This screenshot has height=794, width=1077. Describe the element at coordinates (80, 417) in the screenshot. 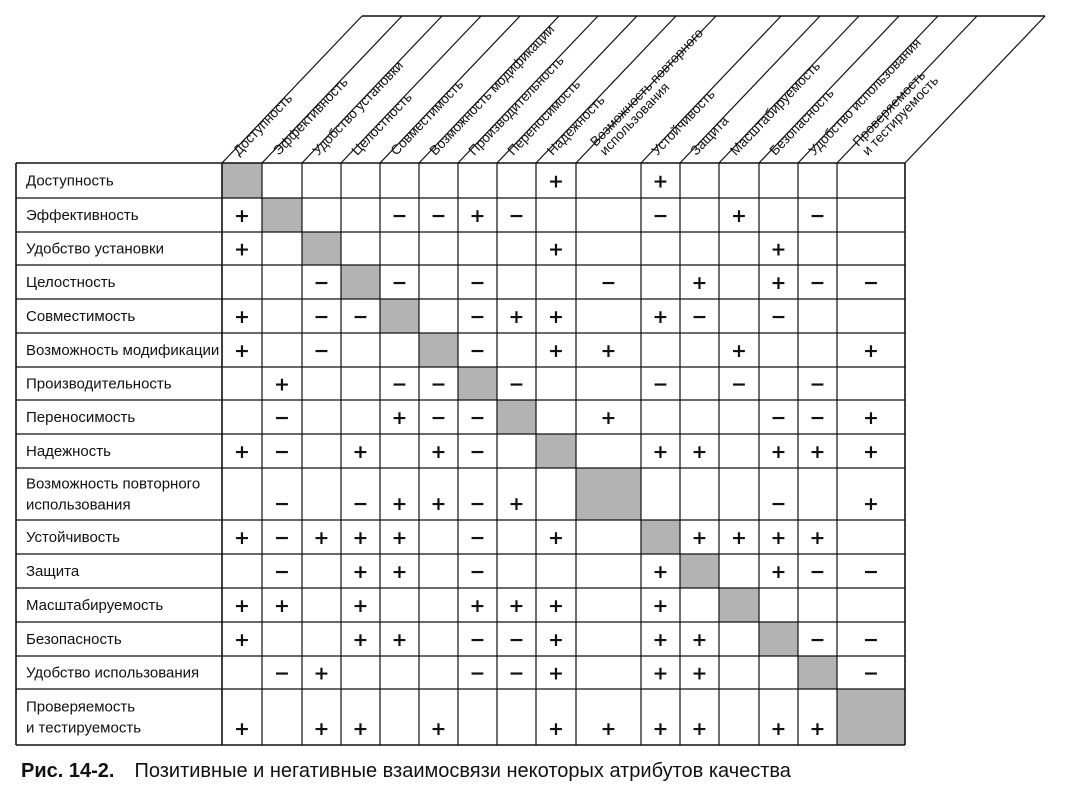

I see `row-header-label: Переносимость` at that location.